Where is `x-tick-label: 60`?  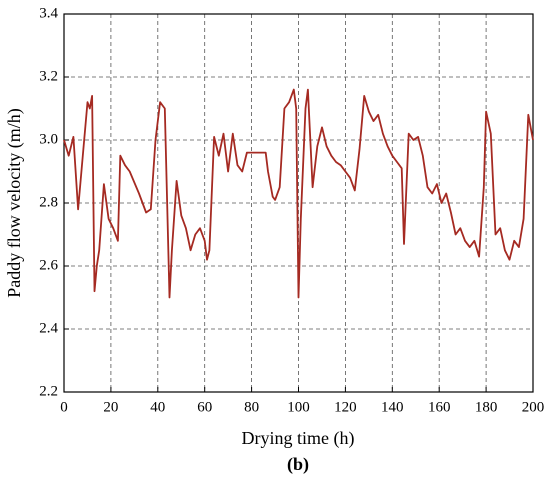 x-tick-label: 60 is located at coordinates (204, 407).